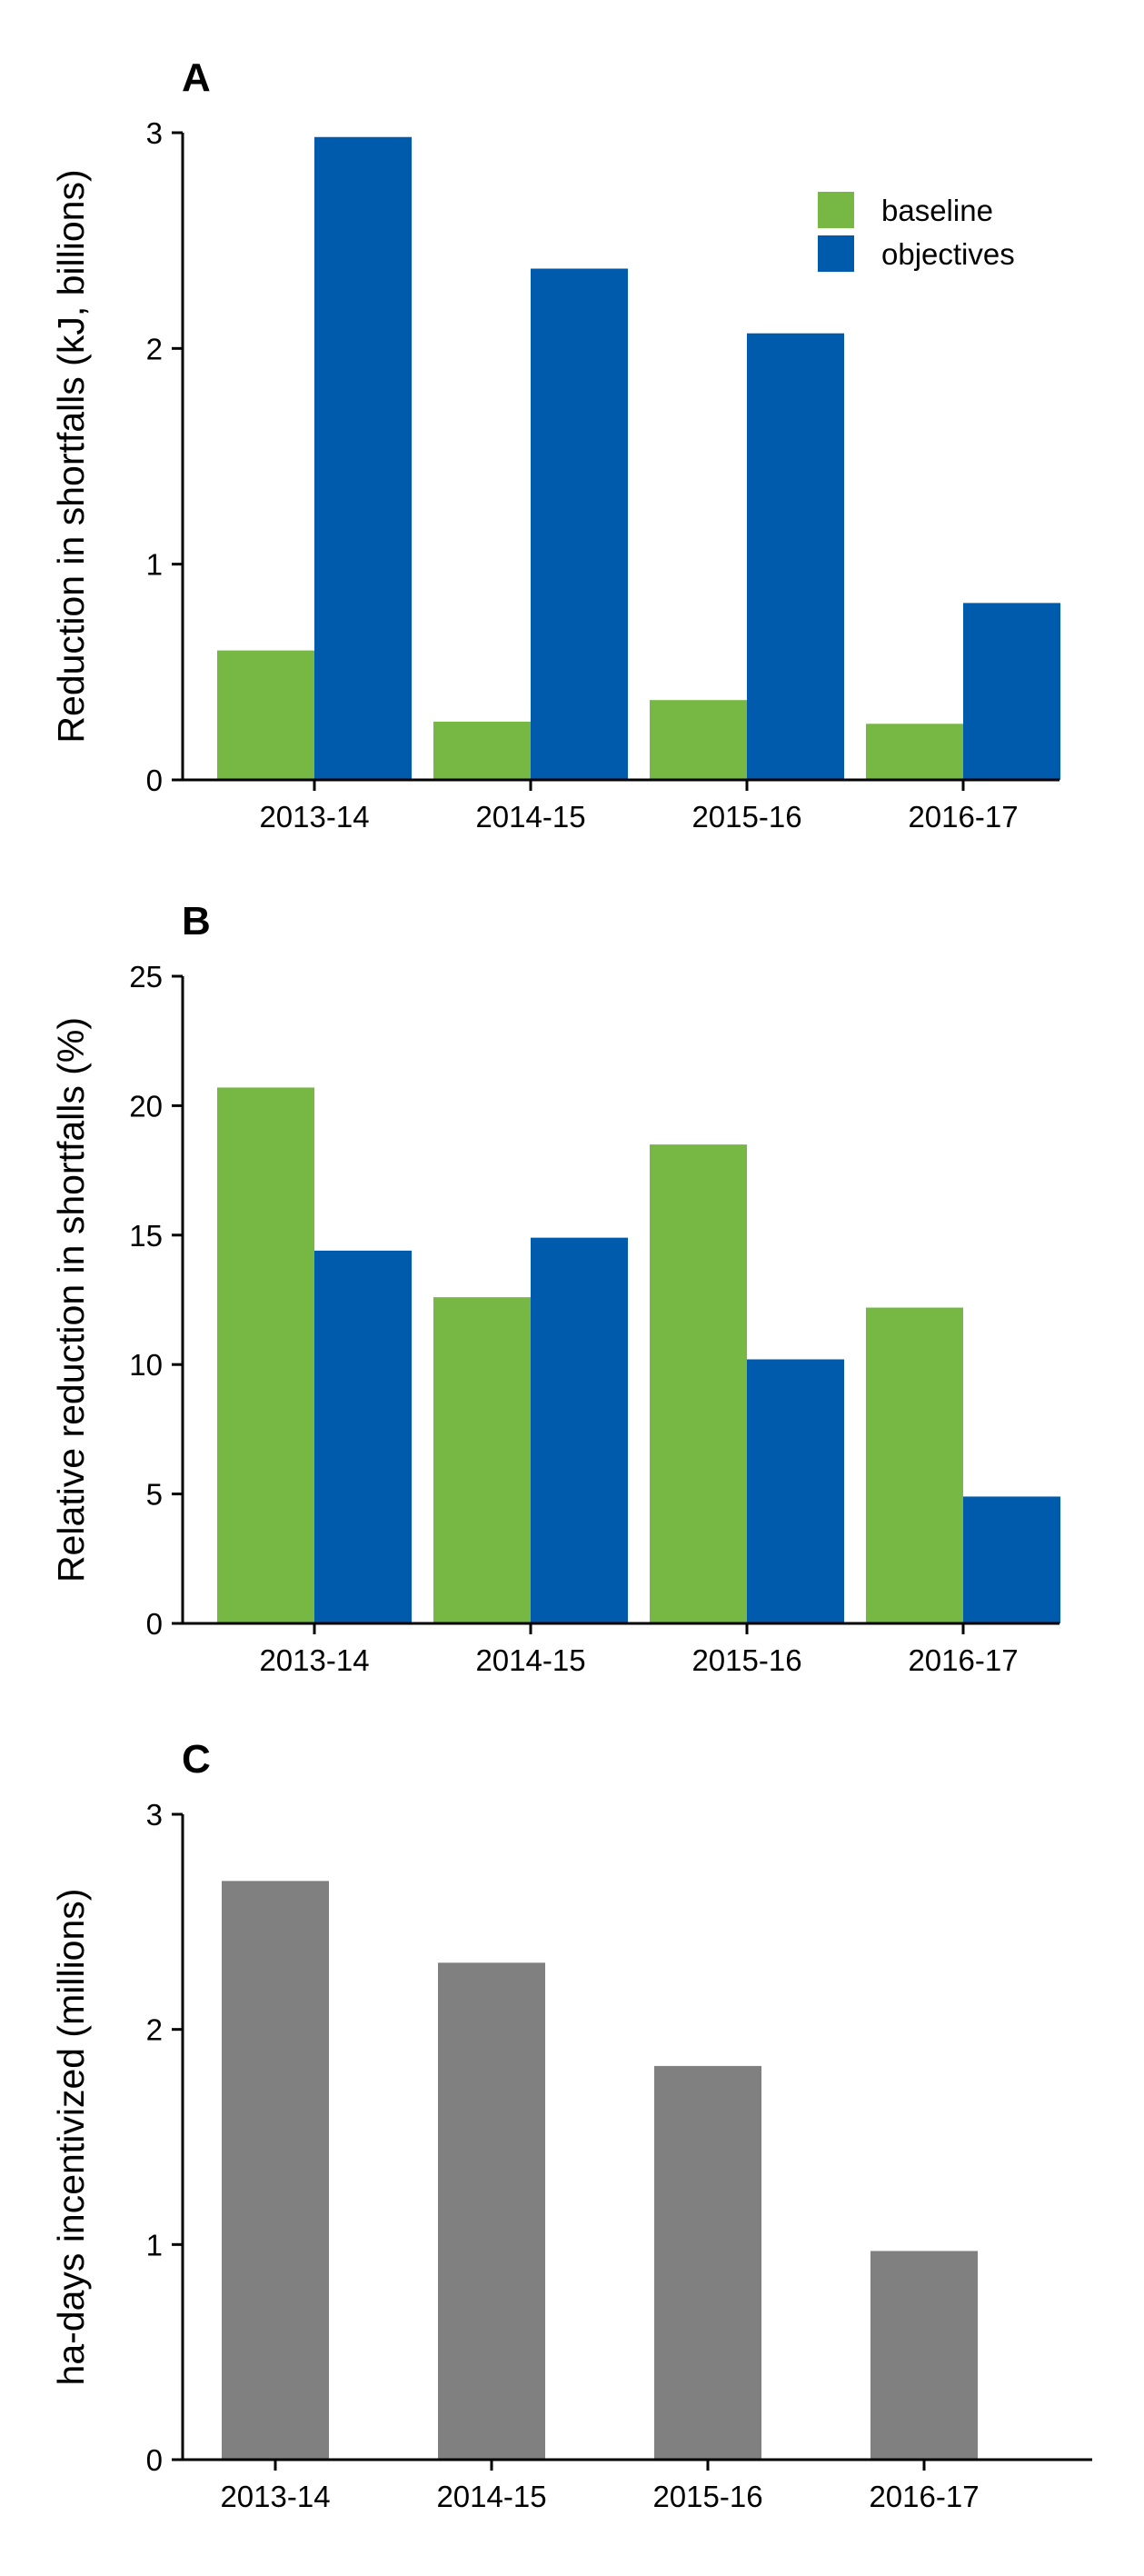 The height and width of the screenshot is (2576, 1144). Describe the element at coordinates (155, 1495) in the screenshot. I see `y-tick-label: 5` at that location.